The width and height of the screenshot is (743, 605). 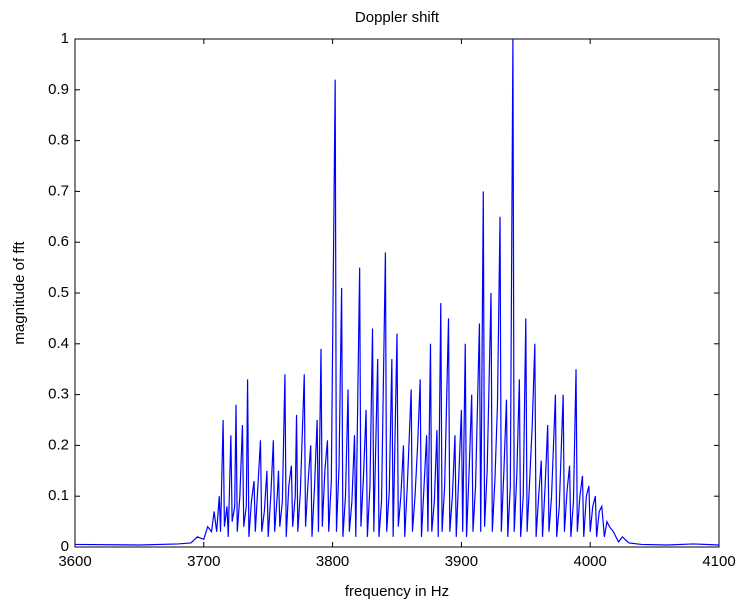 What do you see at coordinates (65, 38) in the screenshot?
I see `y-tick-label: 1` at bounding box center [65, 38].